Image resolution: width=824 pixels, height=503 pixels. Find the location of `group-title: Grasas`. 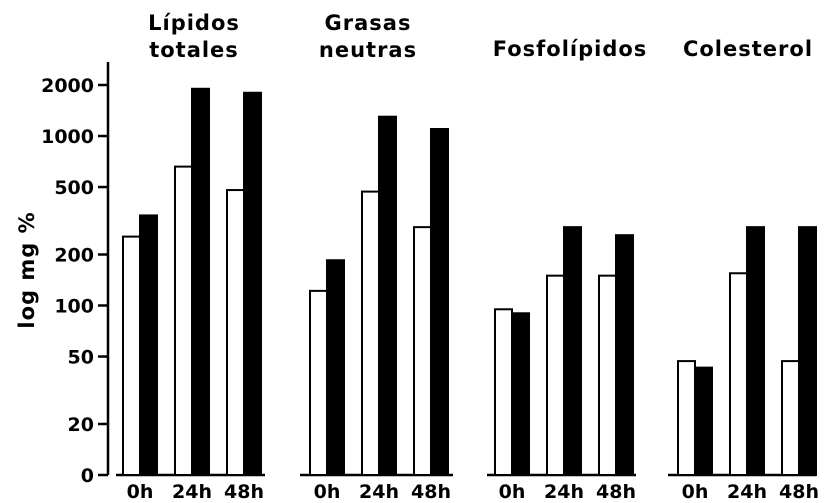

group-title: Grasas is located at coordinates (368, 23).